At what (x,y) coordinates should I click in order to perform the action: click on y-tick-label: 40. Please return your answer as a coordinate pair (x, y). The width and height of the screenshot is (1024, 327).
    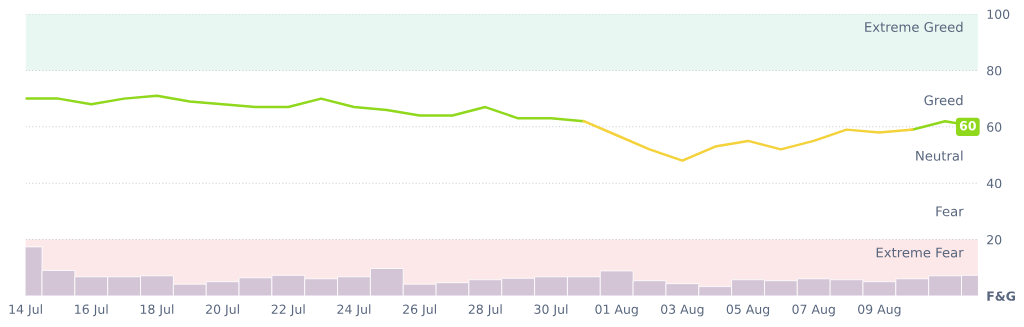
    Looking at the image, I should click on (994, 183).